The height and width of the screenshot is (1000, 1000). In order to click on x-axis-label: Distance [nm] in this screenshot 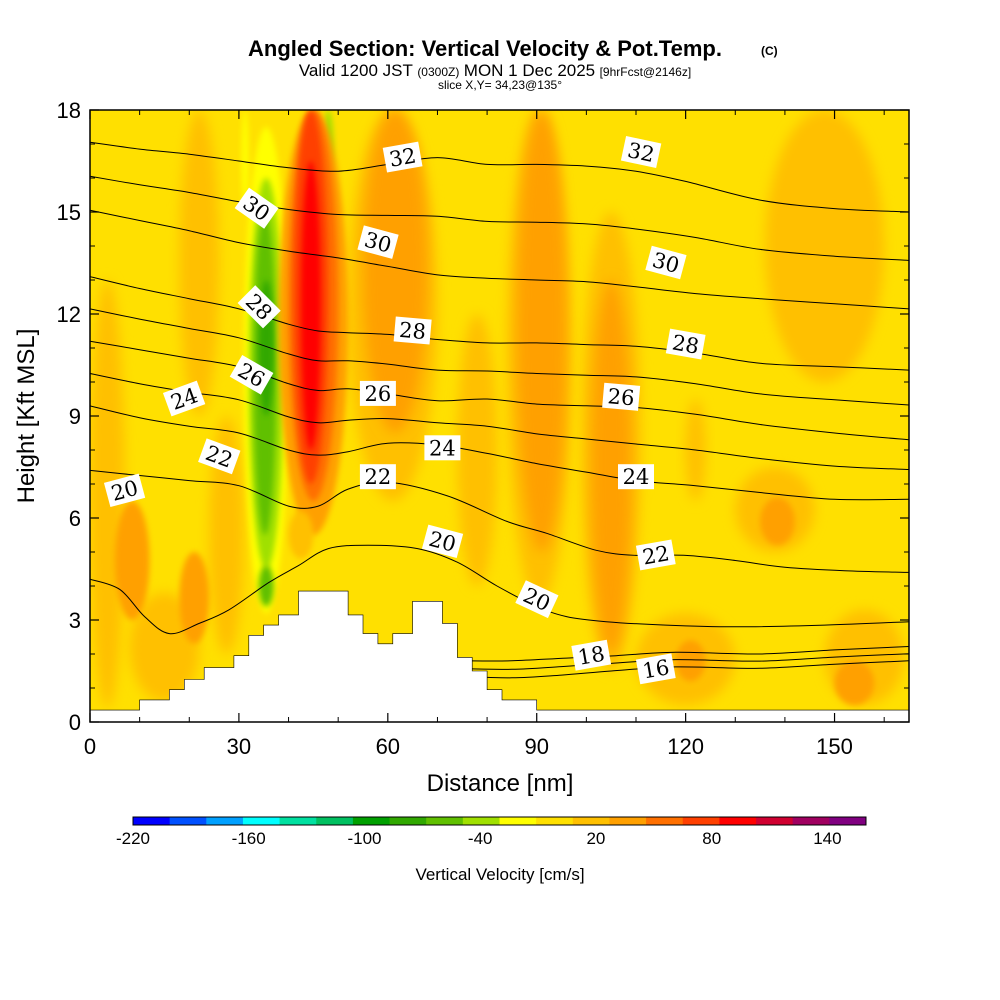, I will do `click(500, 783)`.